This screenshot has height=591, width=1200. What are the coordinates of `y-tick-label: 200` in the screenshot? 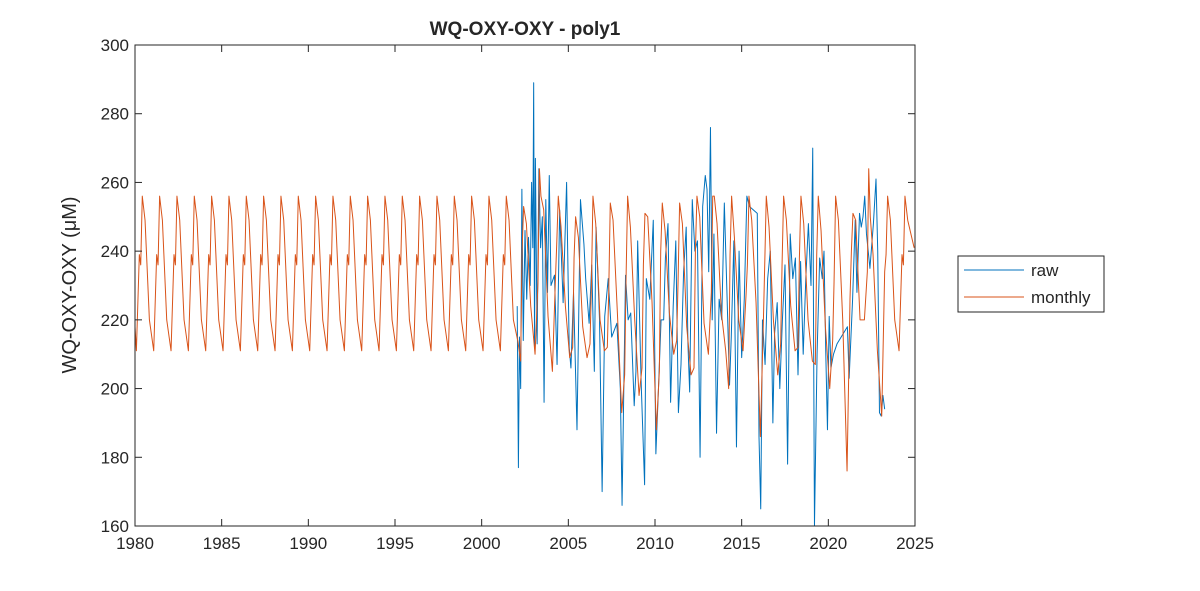 It's located at (115, 389).